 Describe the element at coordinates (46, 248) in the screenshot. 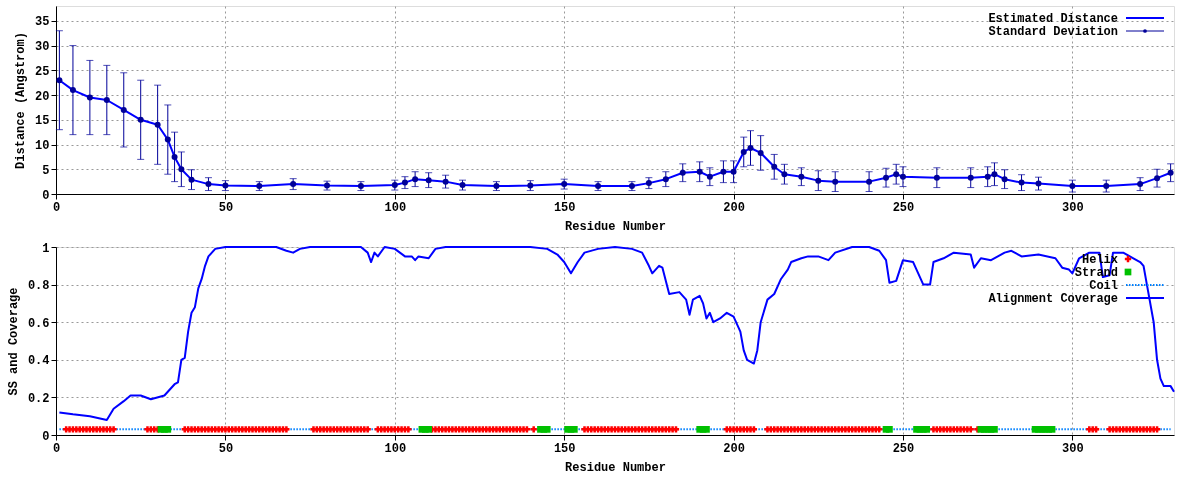

I see `y-tick-label: 1` at that location.